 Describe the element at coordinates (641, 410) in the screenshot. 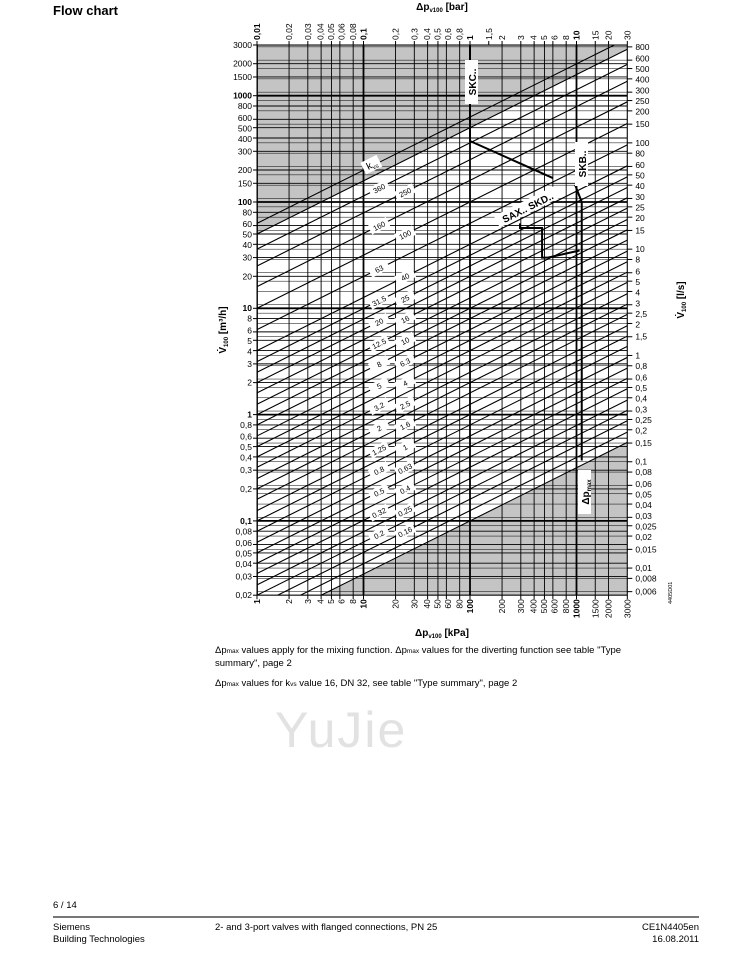

I see `y-right-tick-label: 0,3` at that location.